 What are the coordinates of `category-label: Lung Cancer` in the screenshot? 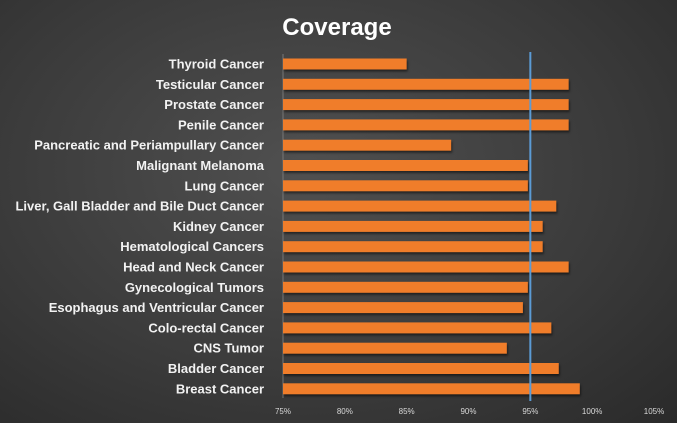 It's located at (224, 185).